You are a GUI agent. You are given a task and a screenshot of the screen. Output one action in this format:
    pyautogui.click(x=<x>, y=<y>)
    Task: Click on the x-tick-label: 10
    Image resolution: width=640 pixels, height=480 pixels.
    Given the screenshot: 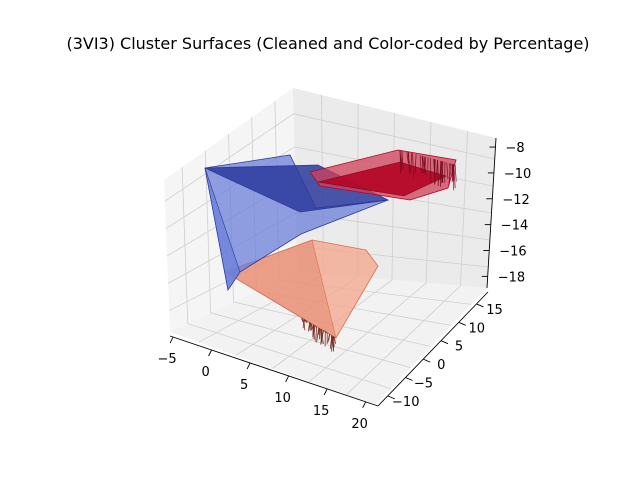 What is the action you would take?
    pyautogui.click(x=282, y=398)
    